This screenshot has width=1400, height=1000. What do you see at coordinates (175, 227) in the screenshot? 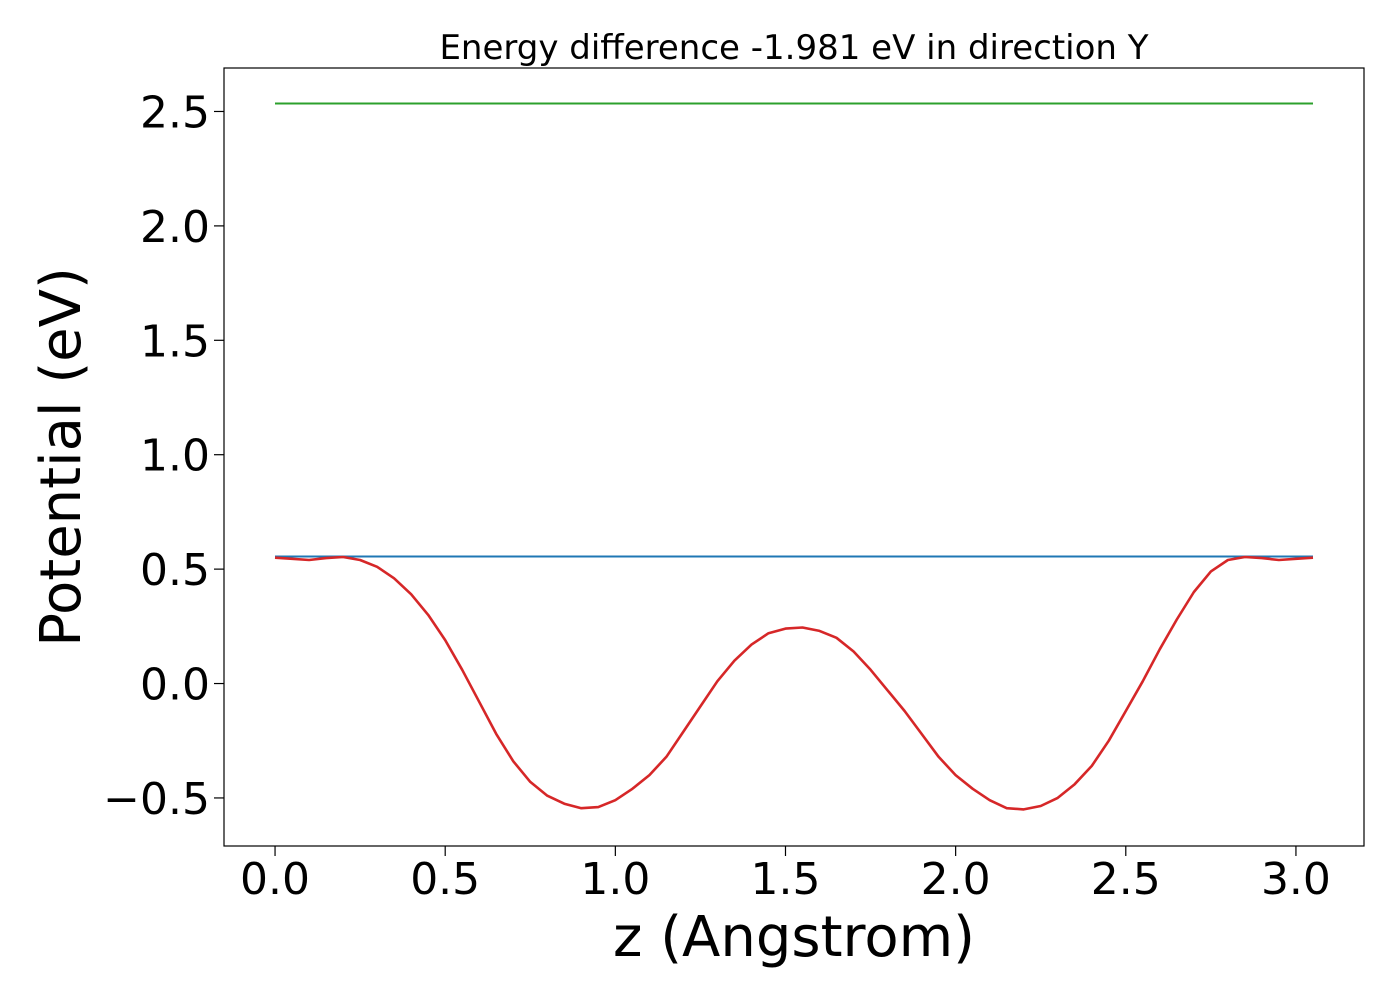
I see `y-tick-label: 2.0` at bounding box center [175, 227].